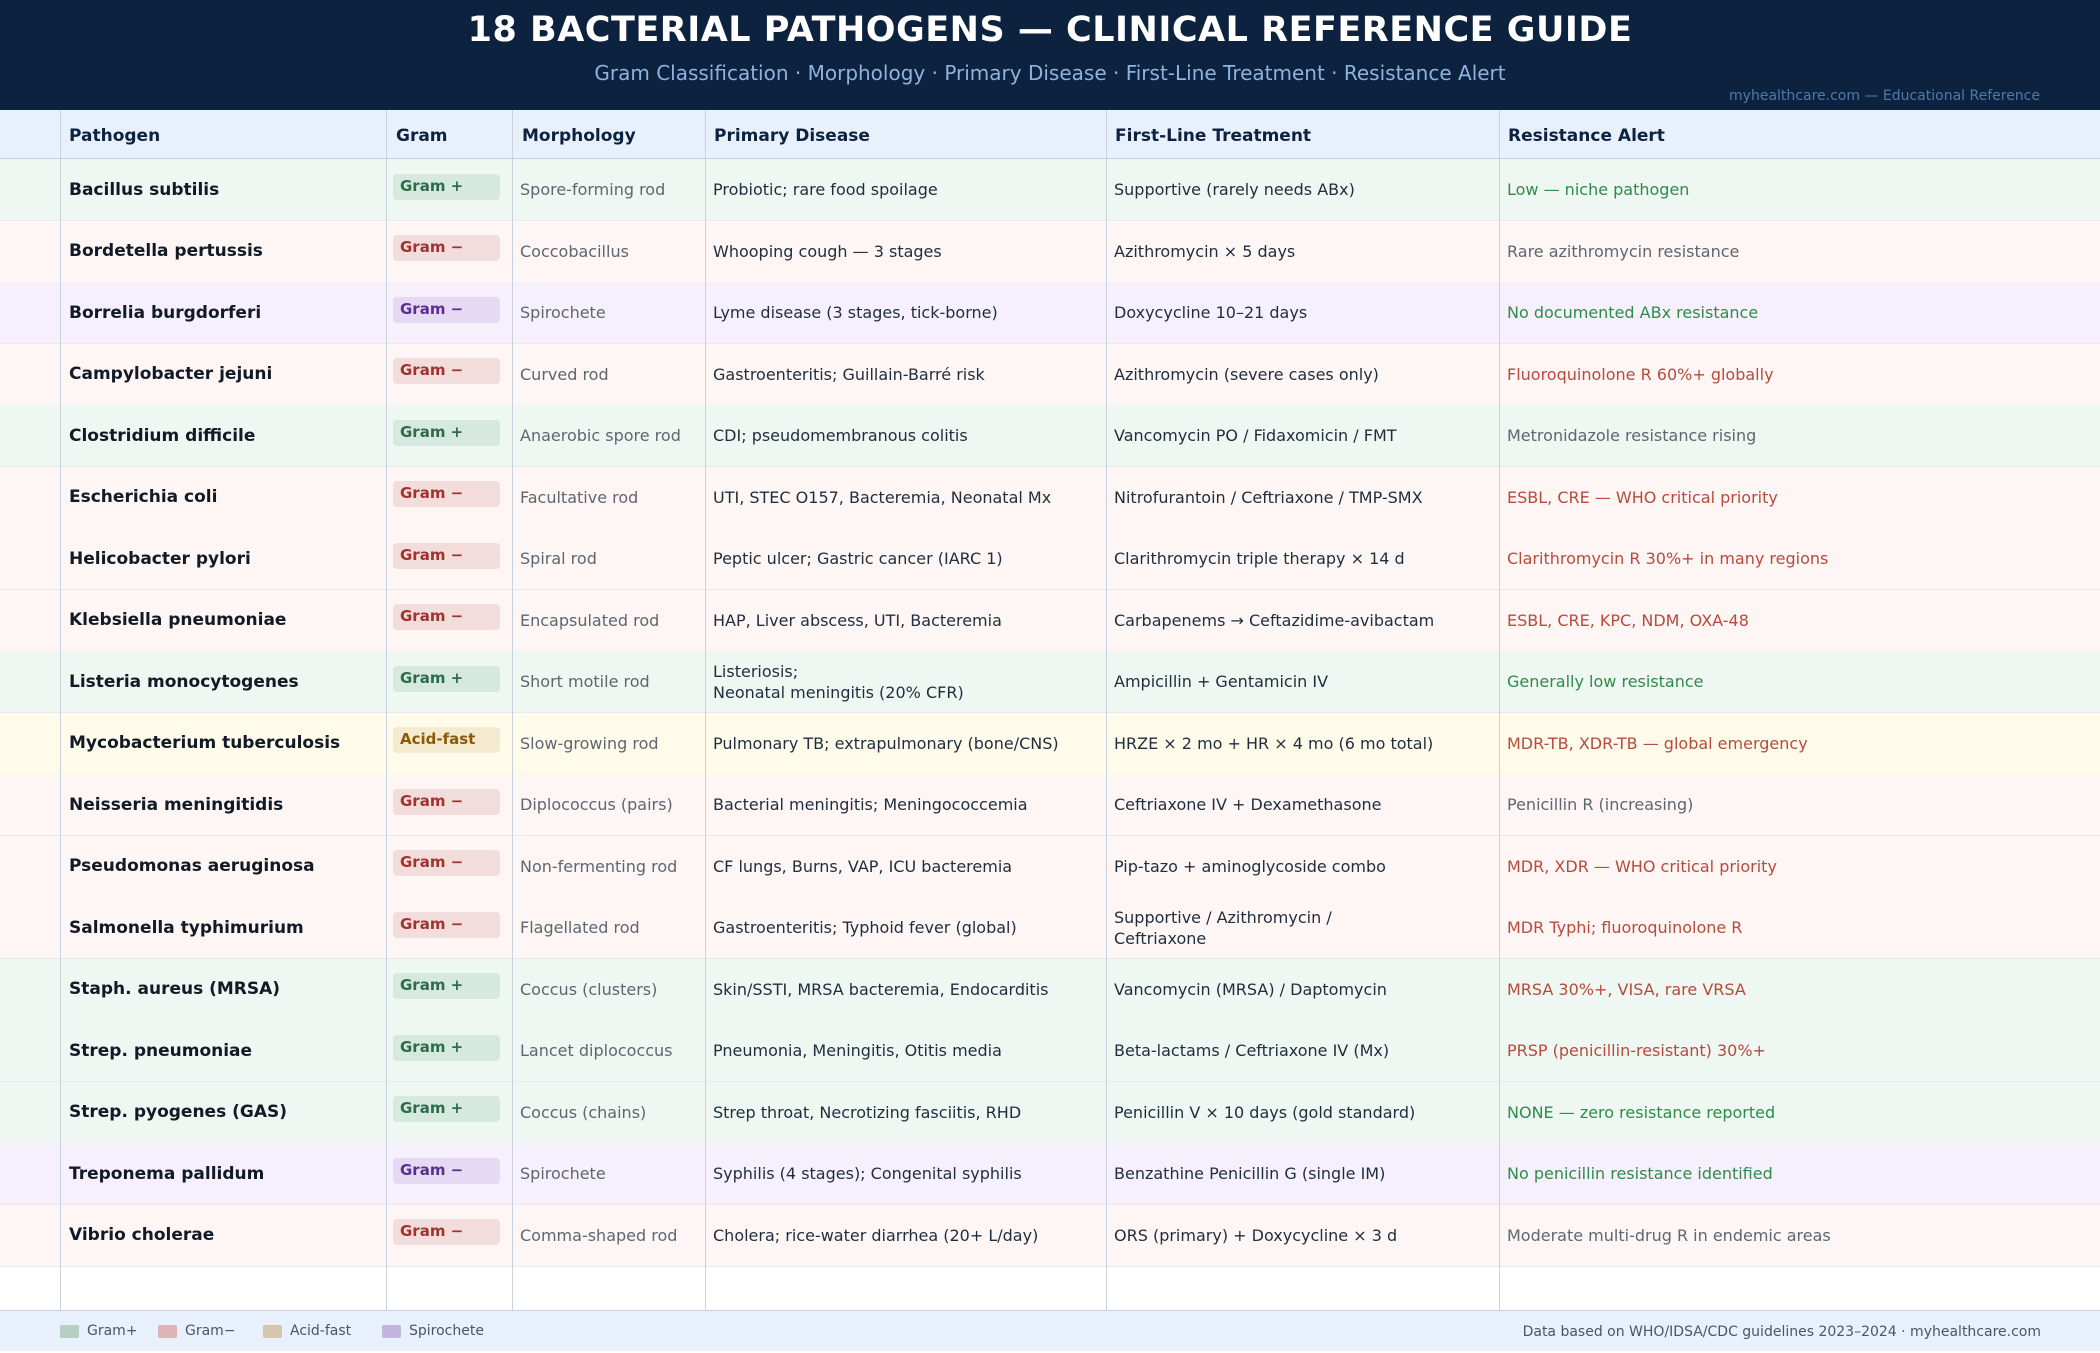  Describe the element at coordinates (448, 743) in the screenshot. I see `gram-cell: Acid-fast` at that location.